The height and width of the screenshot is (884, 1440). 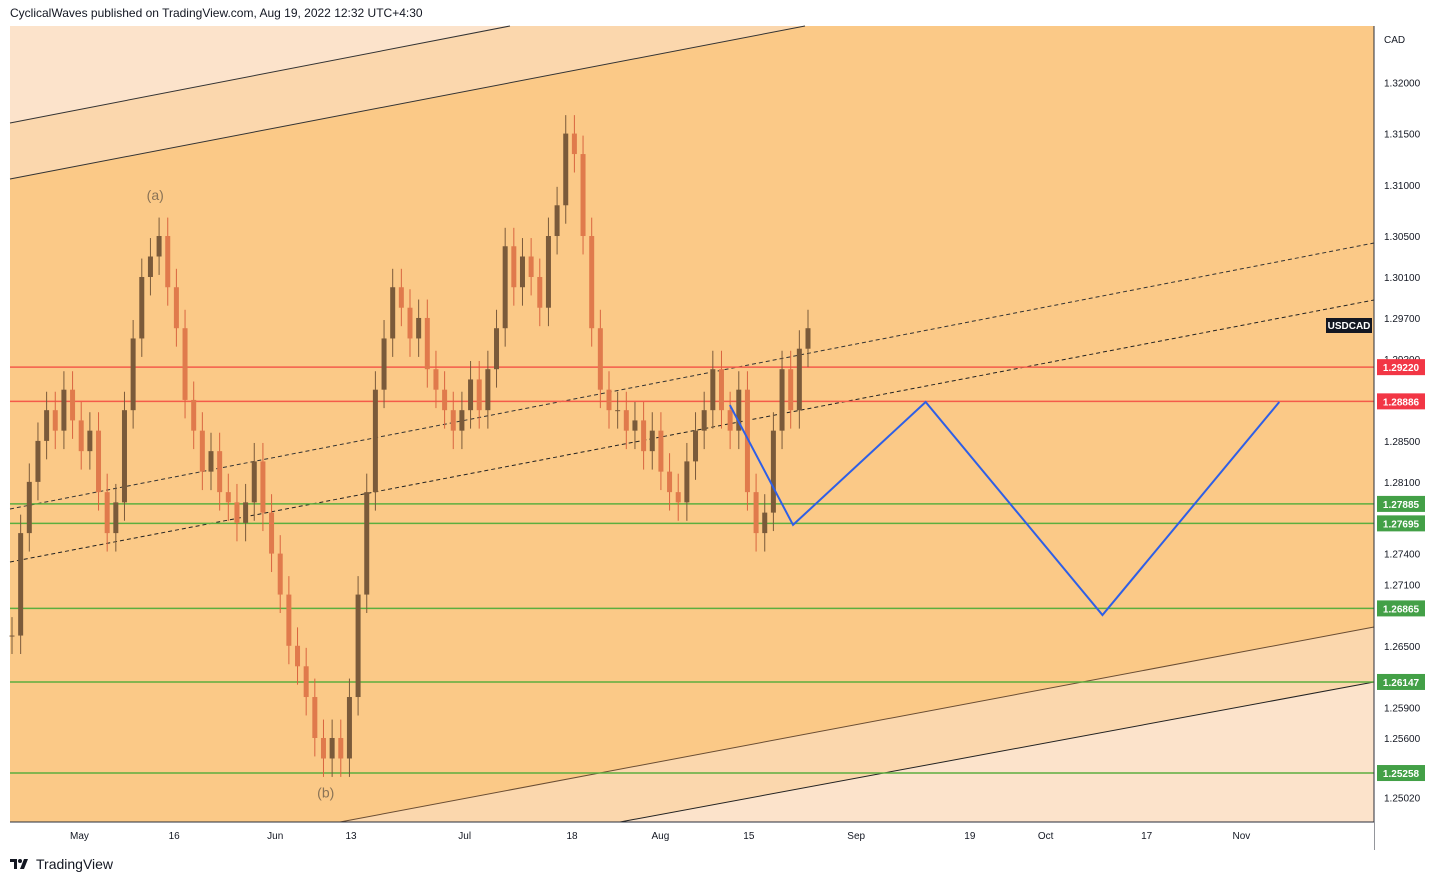 I want to click on time-axis: May 16 Jun 13 Jul 18 Aug 15 Sep 19 Oct 17 Nov, so click(x=692, y=835).